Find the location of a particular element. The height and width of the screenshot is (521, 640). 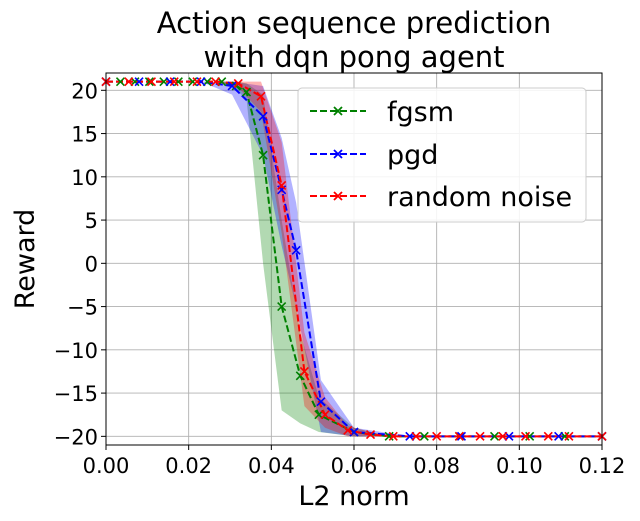

legend-marker-fgsm is located at coordinates (338, 111).